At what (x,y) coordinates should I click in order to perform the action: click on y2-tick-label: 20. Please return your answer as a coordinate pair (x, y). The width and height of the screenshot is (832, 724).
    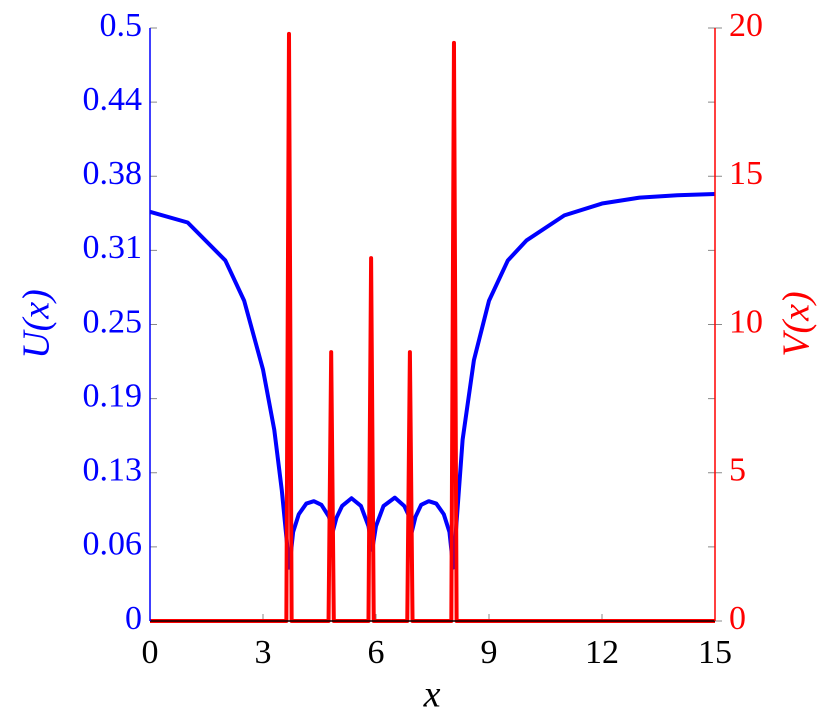
    Looking at the image, I should click on (746, 25).